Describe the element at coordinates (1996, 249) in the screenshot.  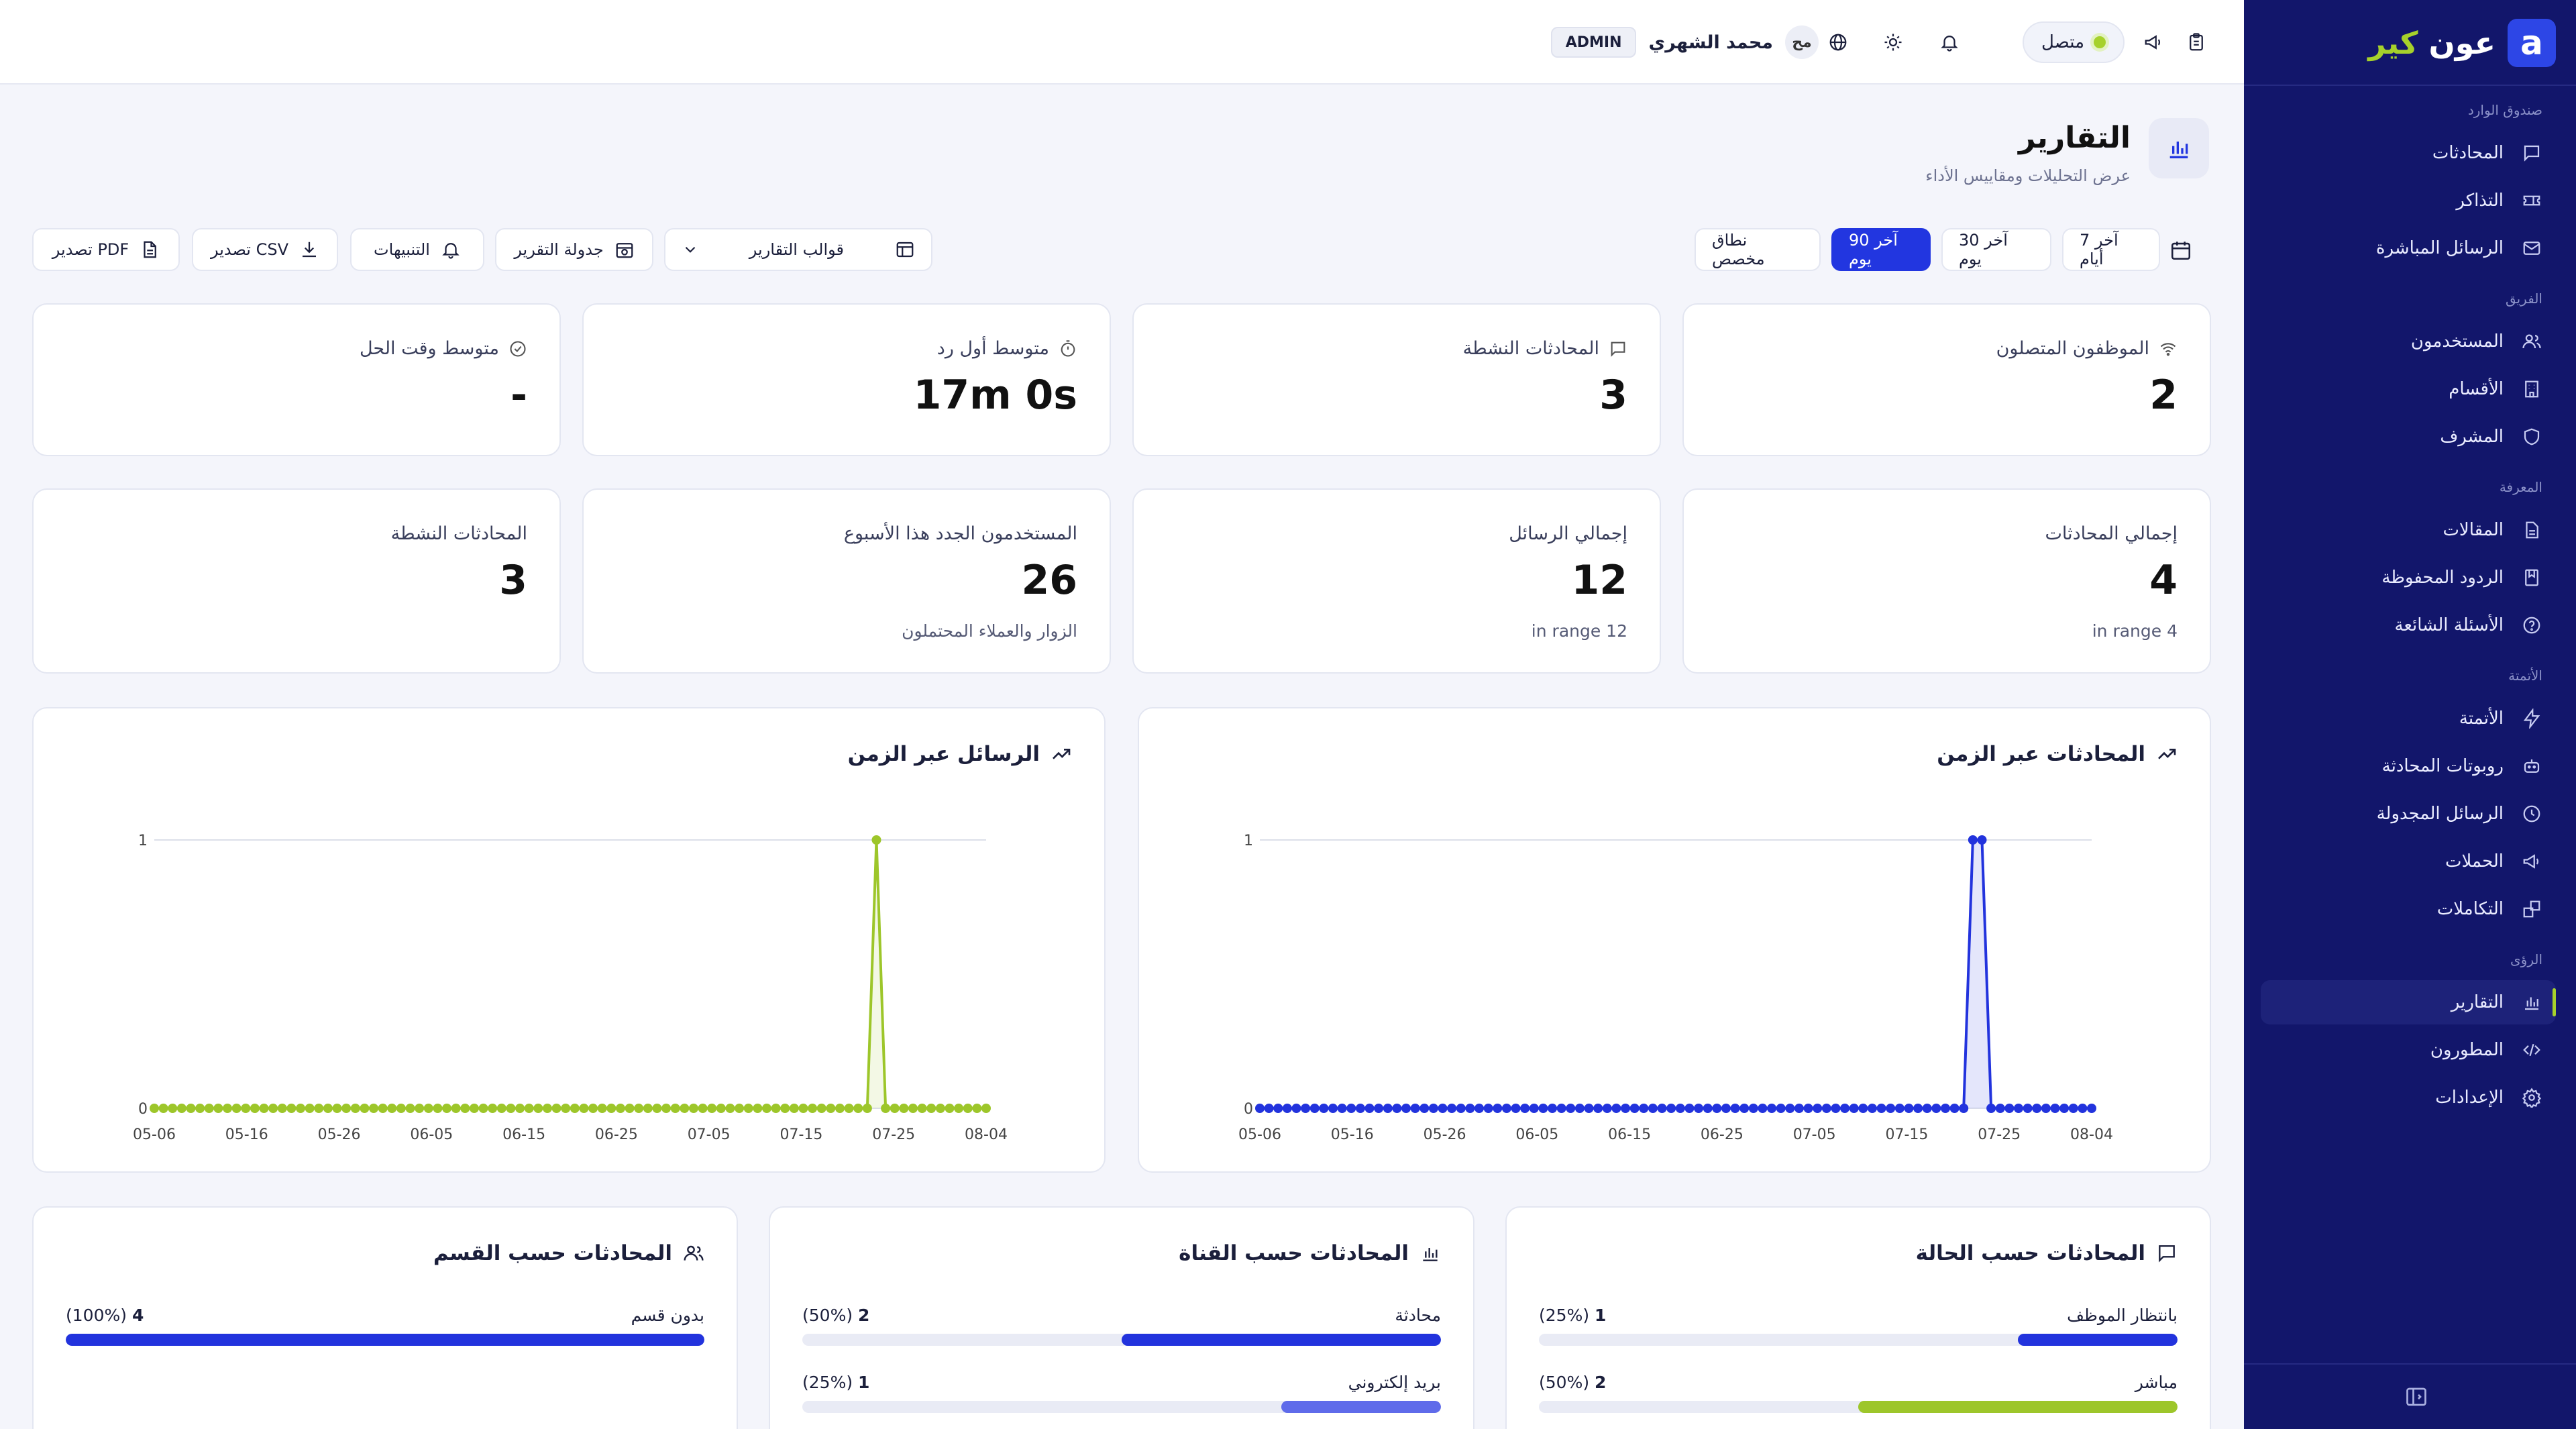
I see `range-30-days: آخر 30 يوم` at that location.